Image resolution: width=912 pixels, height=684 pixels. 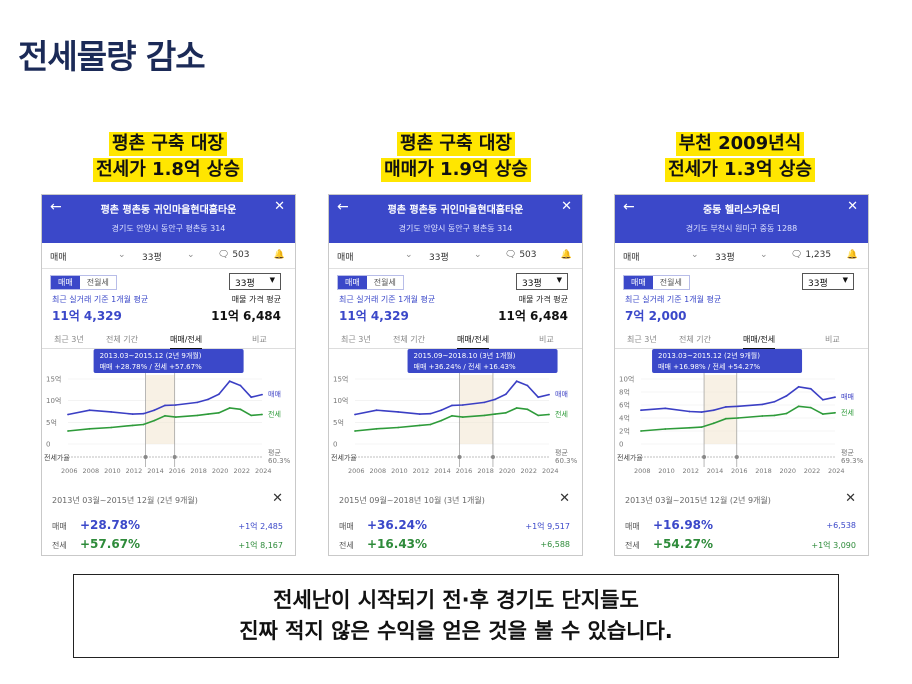 What do you see at coordinates (198, 471) in the screenshot?
I see `x-tick-label: 2018` at bounding box center [198, 471].